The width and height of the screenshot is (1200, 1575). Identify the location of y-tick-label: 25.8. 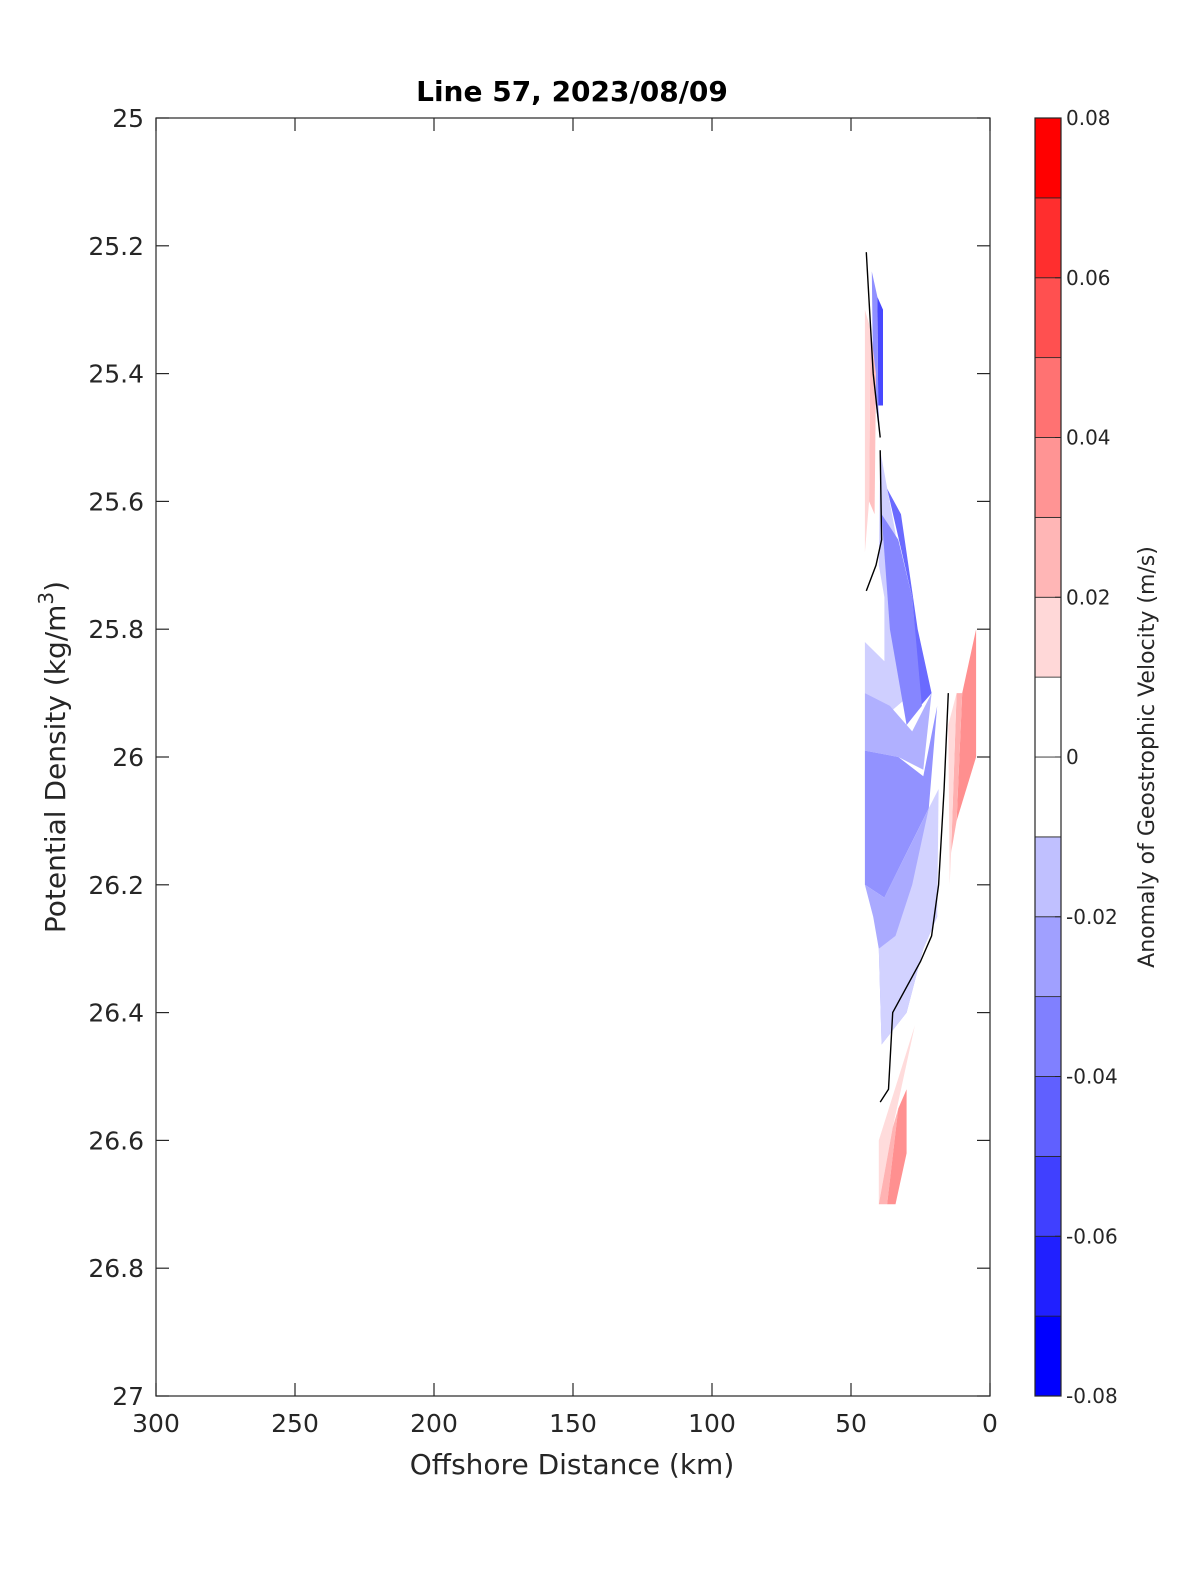
(116, 629).